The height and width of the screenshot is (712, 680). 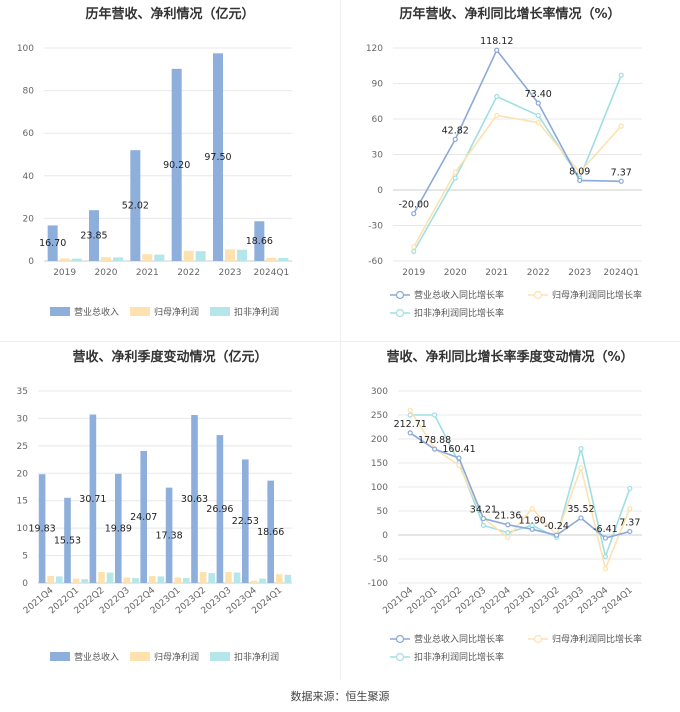 I want to click on y-tick-label: 300, so click(x=379, y=392).